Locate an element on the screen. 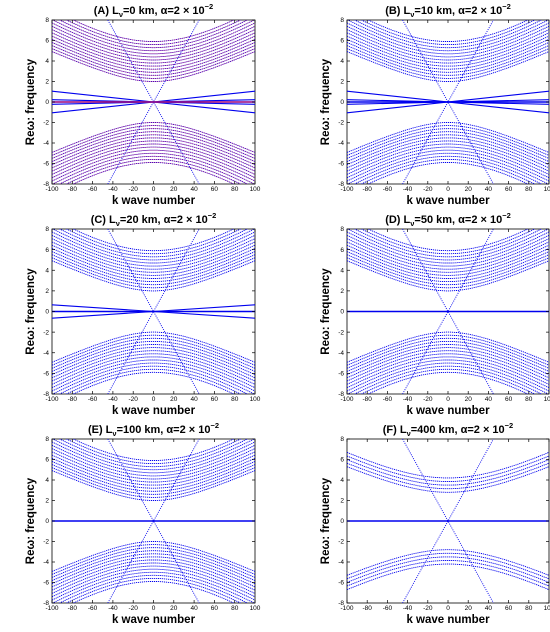 This screenshot has height=632, width=550. title-text: (B) L is located at coordinates (397, 11).